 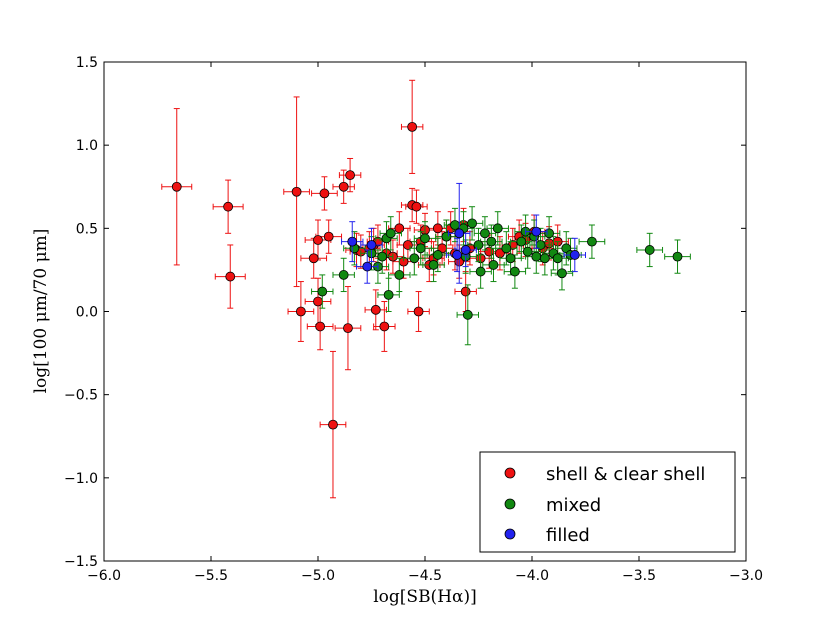 I want to click on y-tick-label: −1.0, so click(x=81, y=479).